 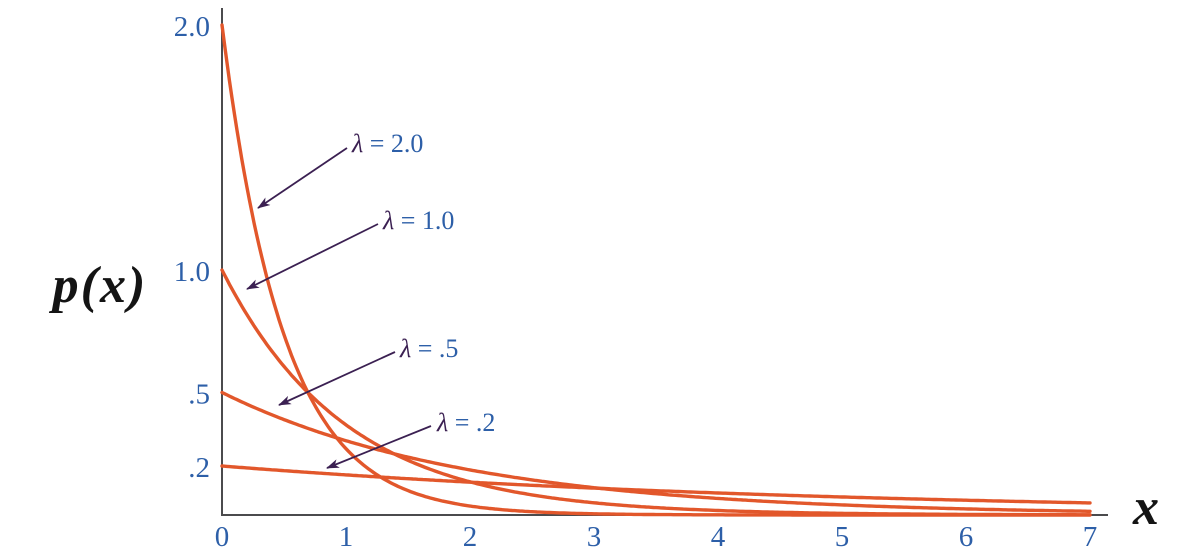 I want to click on x-tick-label-1: 1, so click(x=346, y=537).